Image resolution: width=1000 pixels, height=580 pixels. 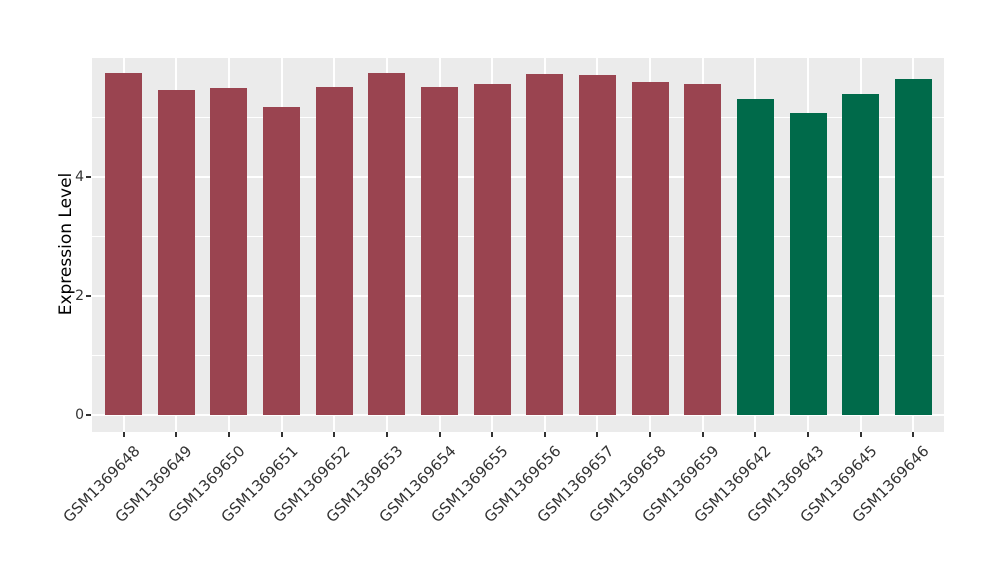 I want to click on x-tick-mark-GSM1369659, so click(x=702, y=434).